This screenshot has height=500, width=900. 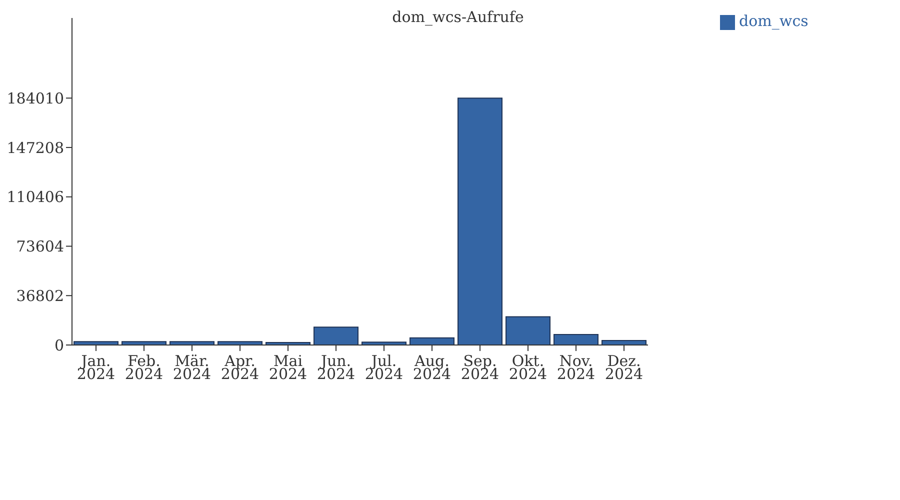 I want to click on x-tick-label: Feb. 2024, so click(x=144, y=367).